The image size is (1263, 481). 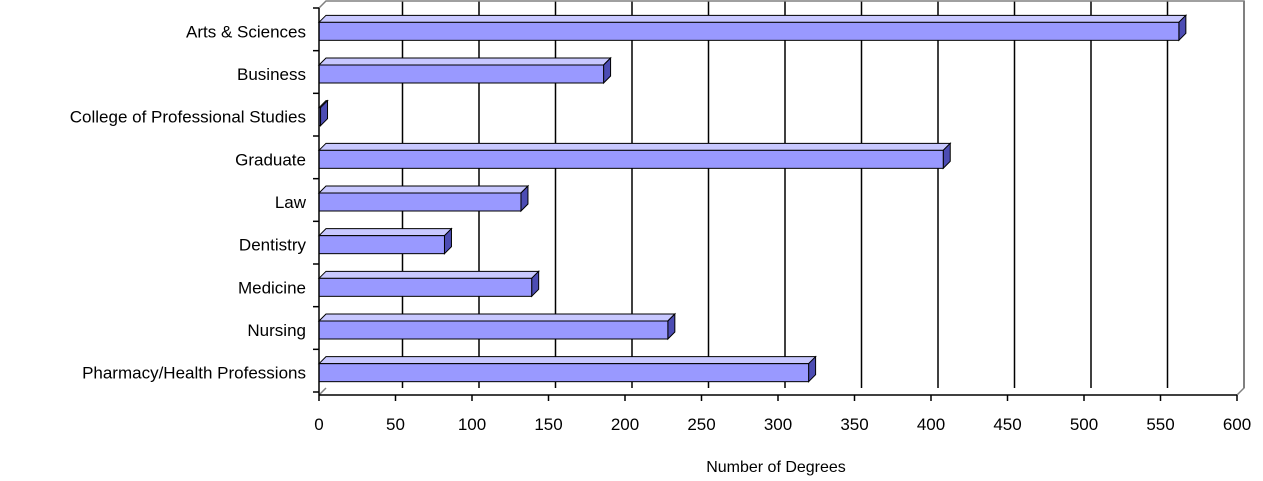 I want to click on category-label: Law, so click(x=291, y=202).